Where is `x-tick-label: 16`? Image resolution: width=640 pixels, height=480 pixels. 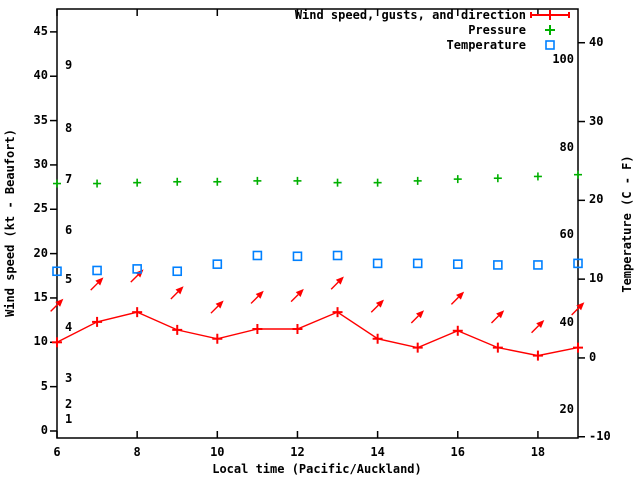 x-tick-label: 16 is located at coordinates (457, 452).